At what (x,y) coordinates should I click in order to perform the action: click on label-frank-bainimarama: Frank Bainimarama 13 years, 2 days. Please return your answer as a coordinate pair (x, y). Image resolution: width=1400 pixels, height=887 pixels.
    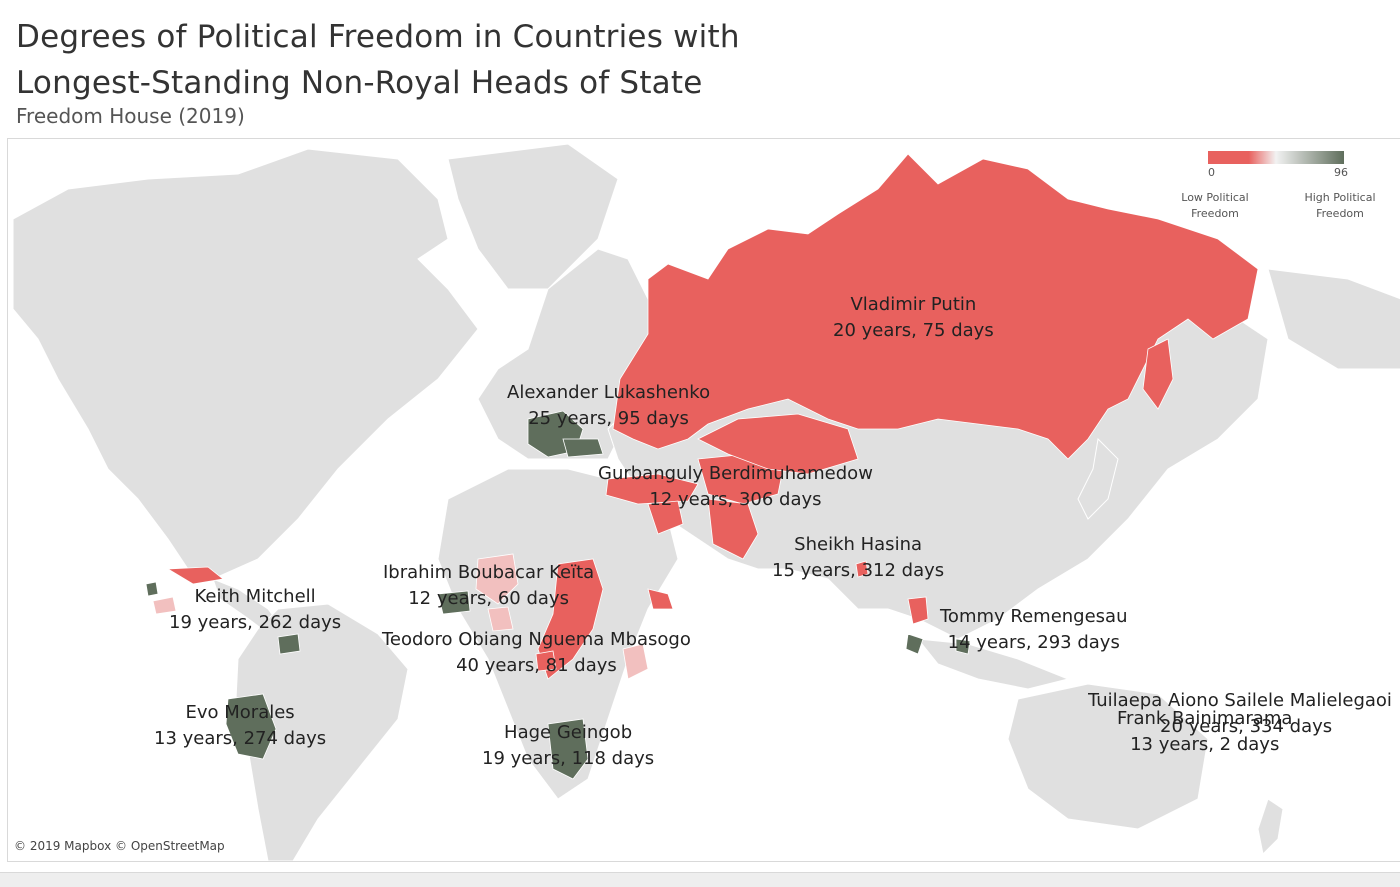
    Looking at the image, I should click on (1204, 732).